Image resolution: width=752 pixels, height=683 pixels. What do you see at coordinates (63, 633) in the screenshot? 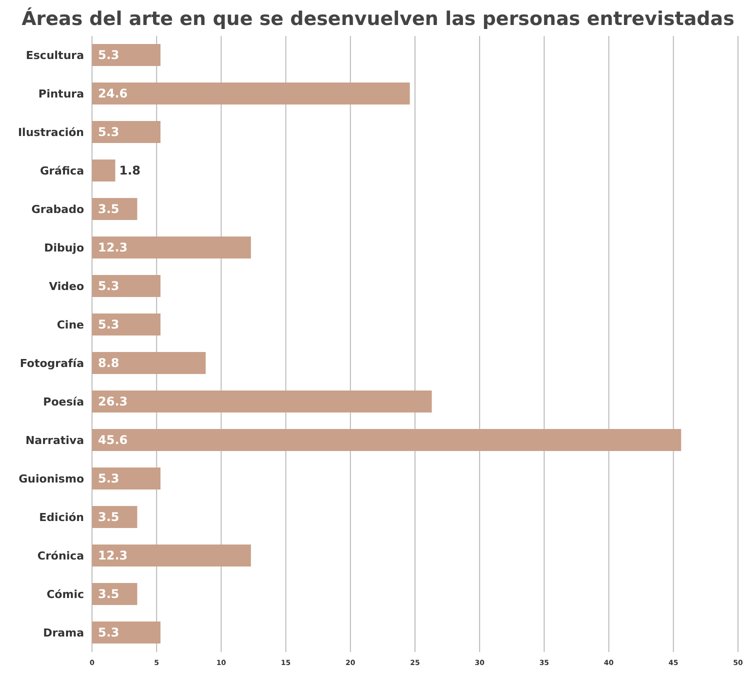
I see `y-tick-label: Drama` at bounding box center [63, 633].